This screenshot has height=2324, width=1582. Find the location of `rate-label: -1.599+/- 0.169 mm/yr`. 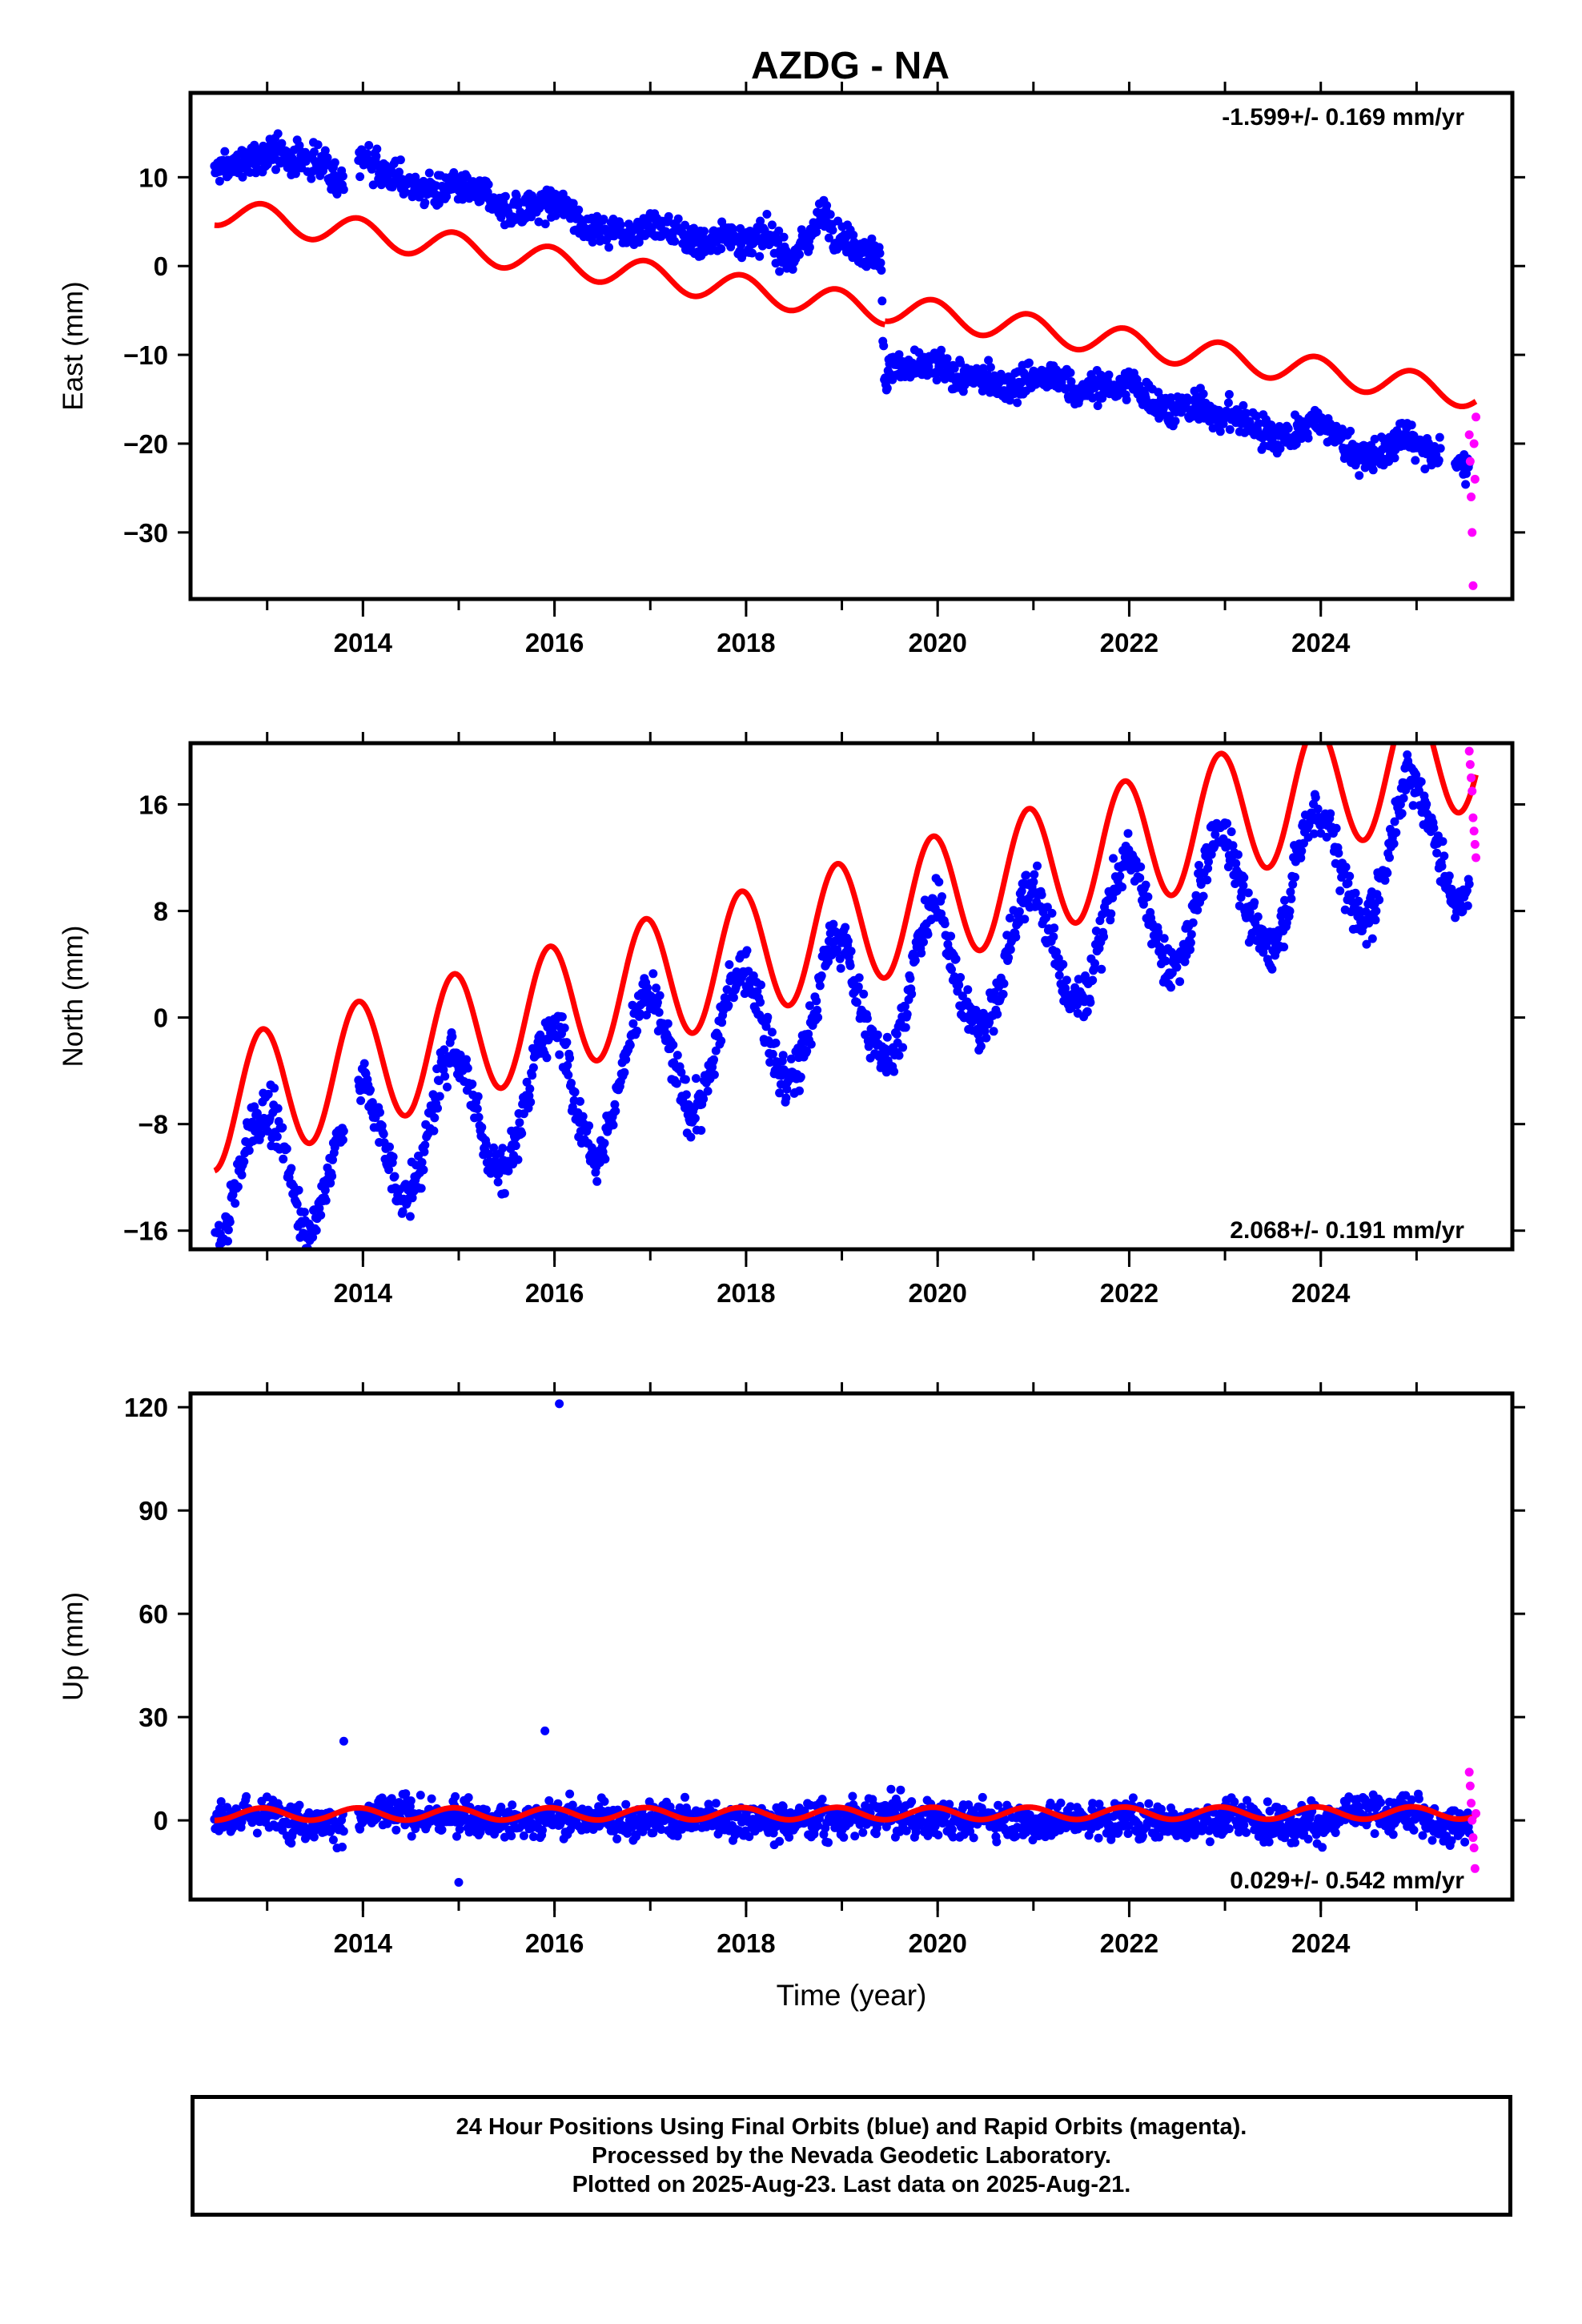

rate-label: -1.599+/- 0.169 mm/yr is located at coordinates (1343, 118).